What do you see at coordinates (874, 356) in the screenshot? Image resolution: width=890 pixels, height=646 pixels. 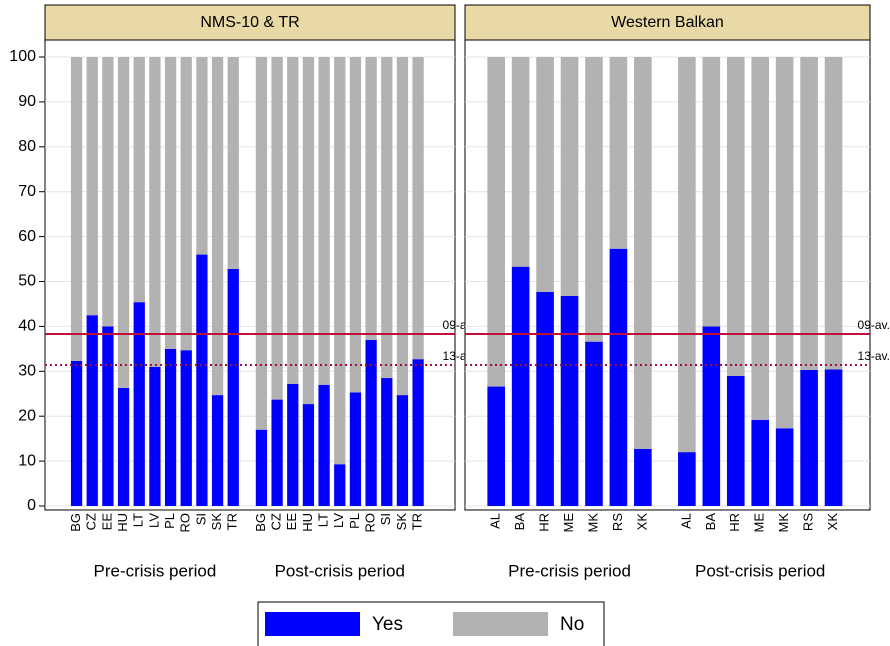 I see `reference-label: 13-av.` at bounding box center [874, 356].